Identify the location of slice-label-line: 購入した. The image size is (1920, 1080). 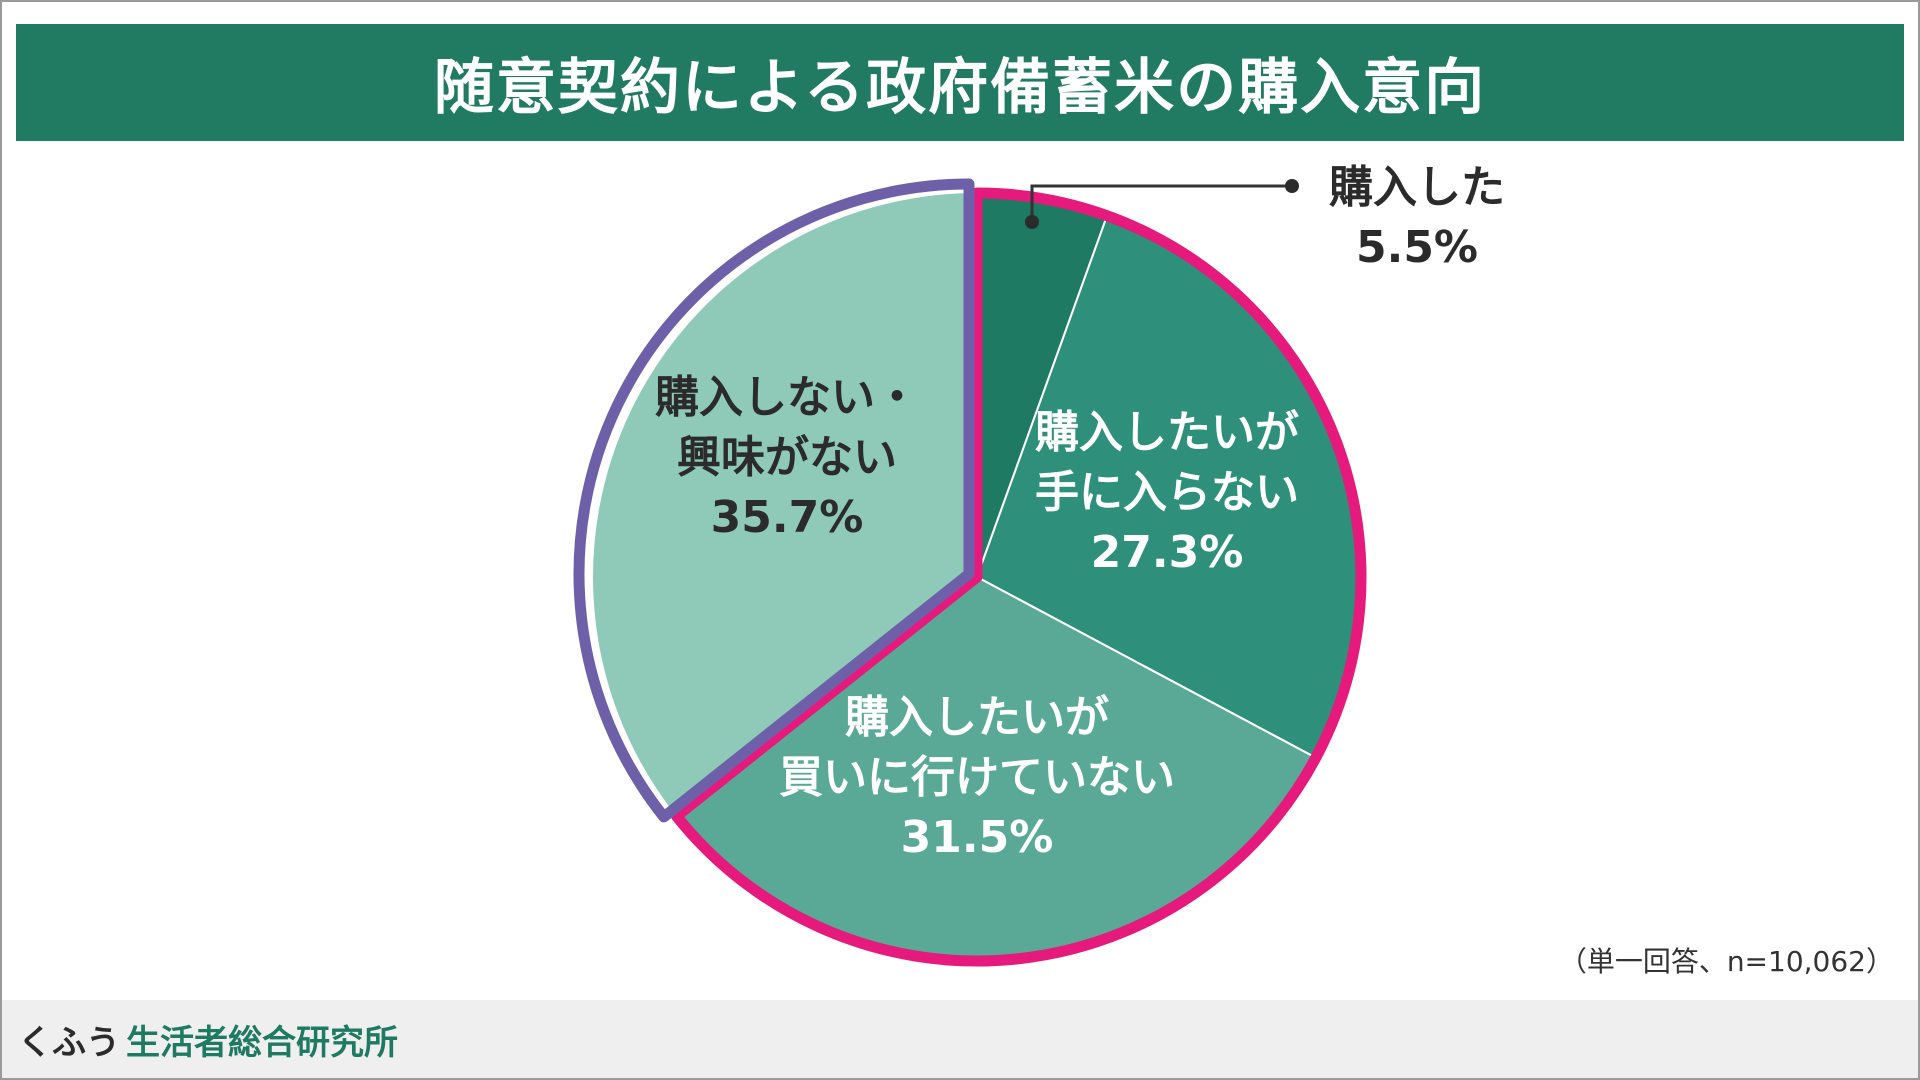
(1417, 187).